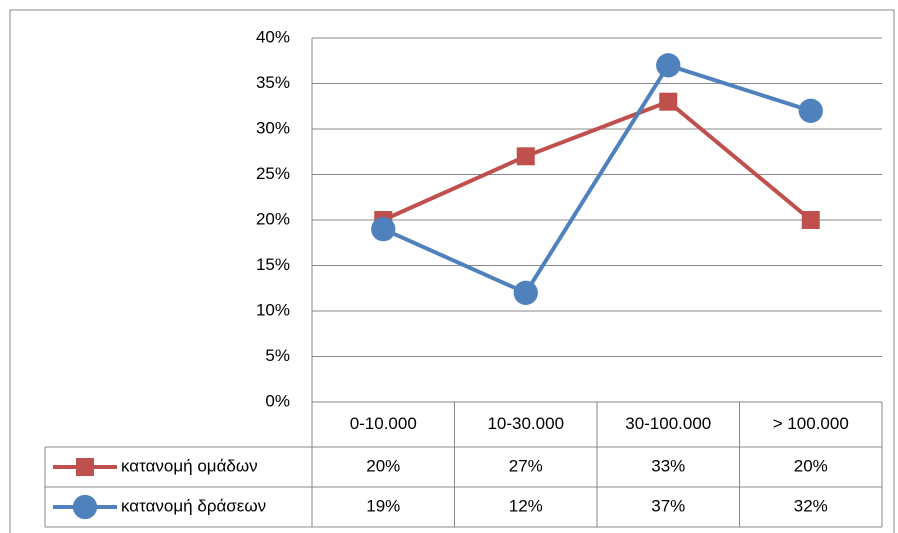 The width and height of the screenshot is (898, 533). Describe the element at coordinates (273, 82) in the screenshot. I see `y-tick-label: 35%` at that location.